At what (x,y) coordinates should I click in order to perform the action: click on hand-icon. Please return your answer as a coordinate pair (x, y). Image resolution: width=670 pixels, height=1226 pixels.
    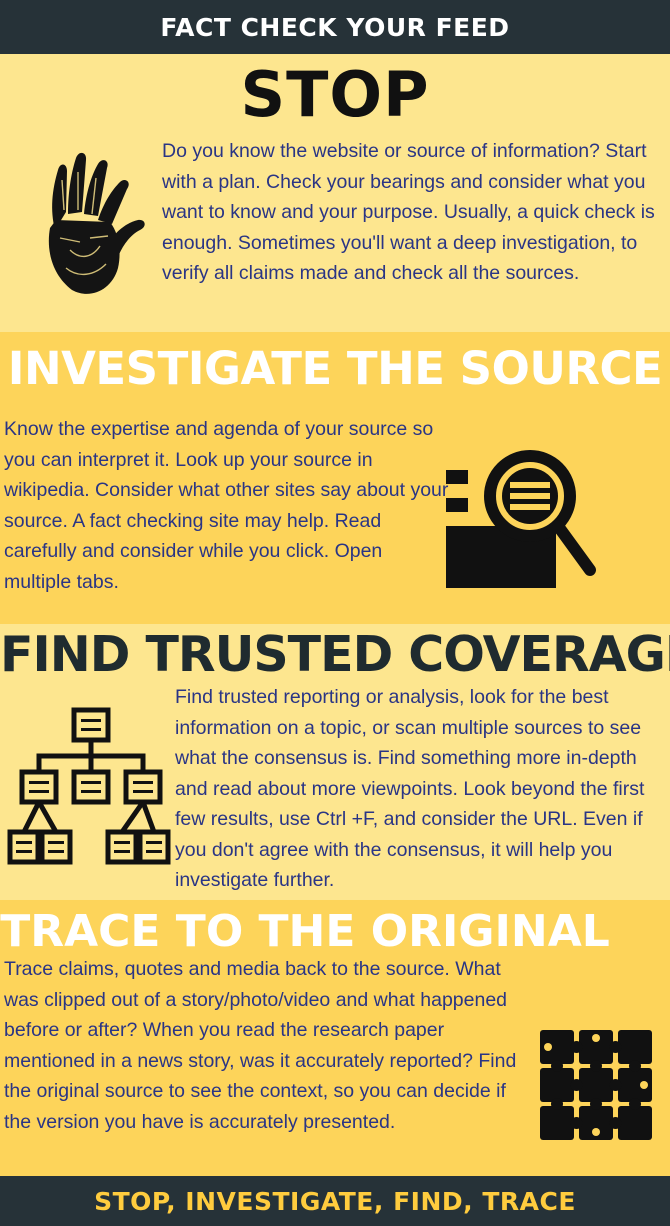
    Looking at the image, I should click on (96, 223).